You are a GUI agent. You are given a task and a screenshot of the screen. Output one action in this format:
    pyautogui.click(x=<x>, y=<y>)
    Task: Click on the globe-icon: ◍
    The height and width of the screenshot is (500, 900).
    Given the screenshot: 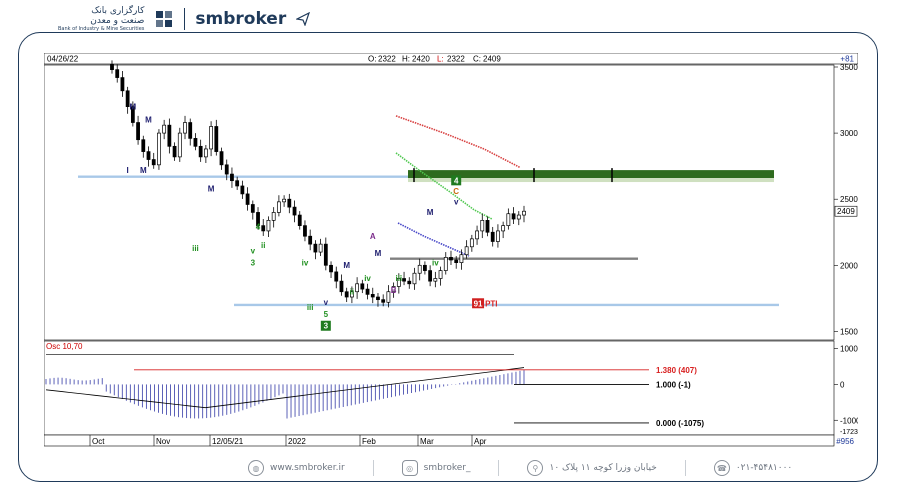 What is the action you would take?
    pyautogui.click(x=256, y=468)
    